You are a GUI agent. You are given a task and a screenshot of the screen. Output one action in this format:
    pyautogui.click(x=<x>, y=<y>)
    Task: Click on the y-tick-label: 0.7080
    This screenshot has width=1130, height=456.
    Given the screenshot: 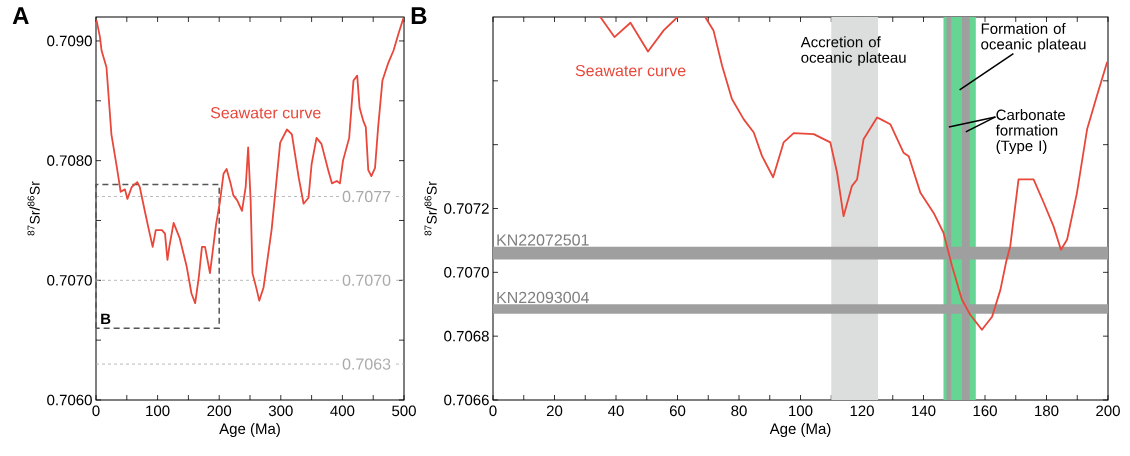 What is the action you would take?
    pyautogui.click(x=69, y=160)
    